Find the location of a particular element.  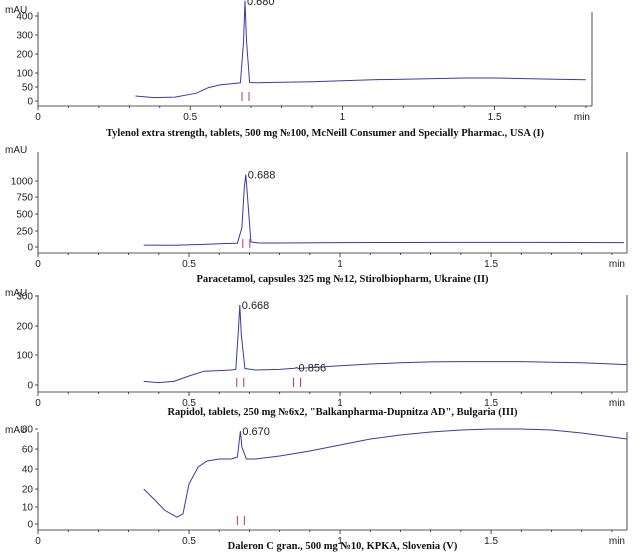

peak-label: 0.670 is located at coordinates (256, 432).